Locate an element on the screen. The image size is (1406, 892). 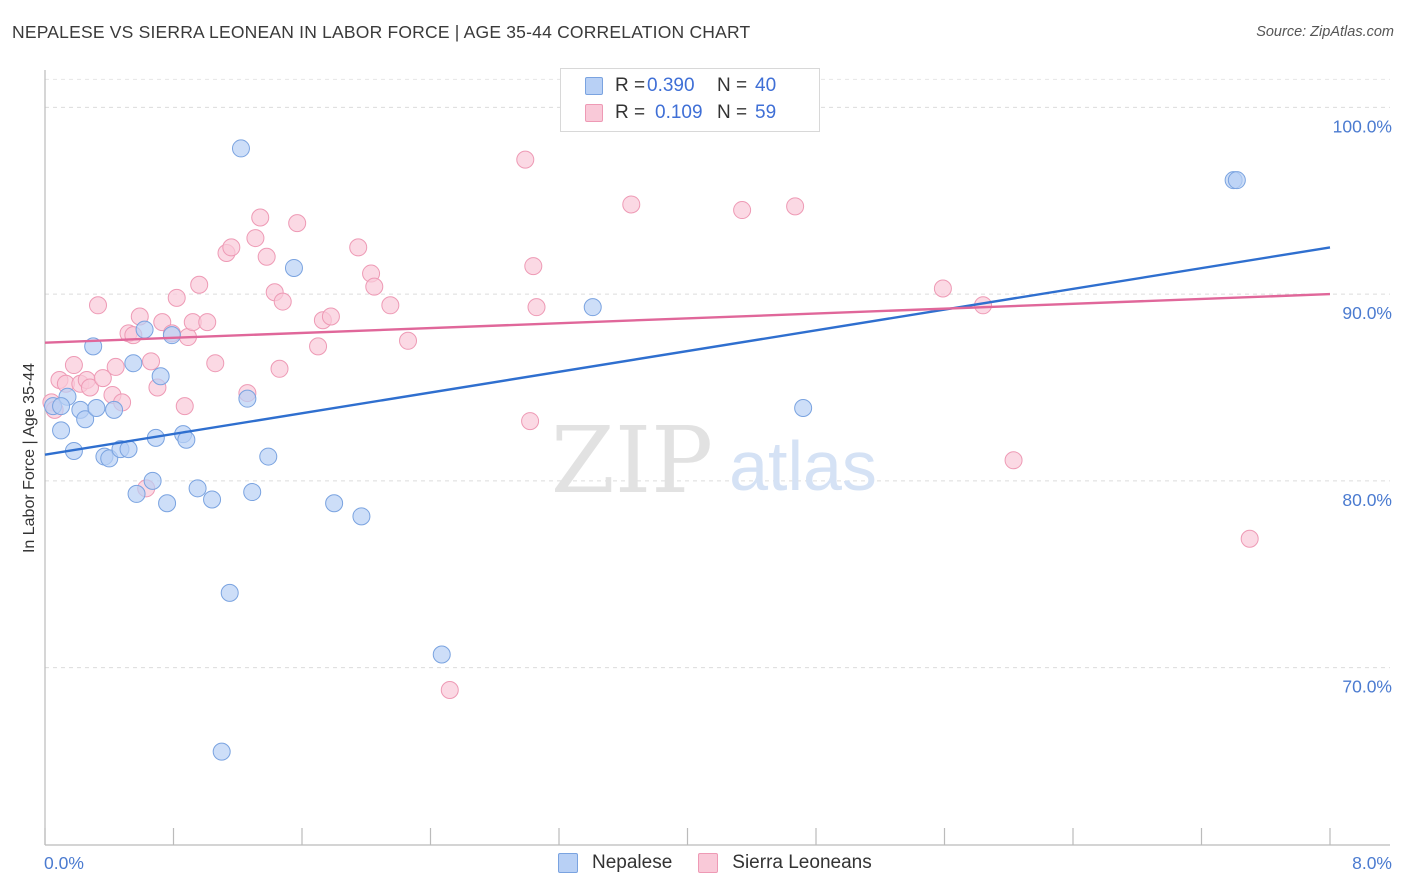
legend-label-sierra-leoneans: Sierra Leoneans is located at coordinates (802, 862).